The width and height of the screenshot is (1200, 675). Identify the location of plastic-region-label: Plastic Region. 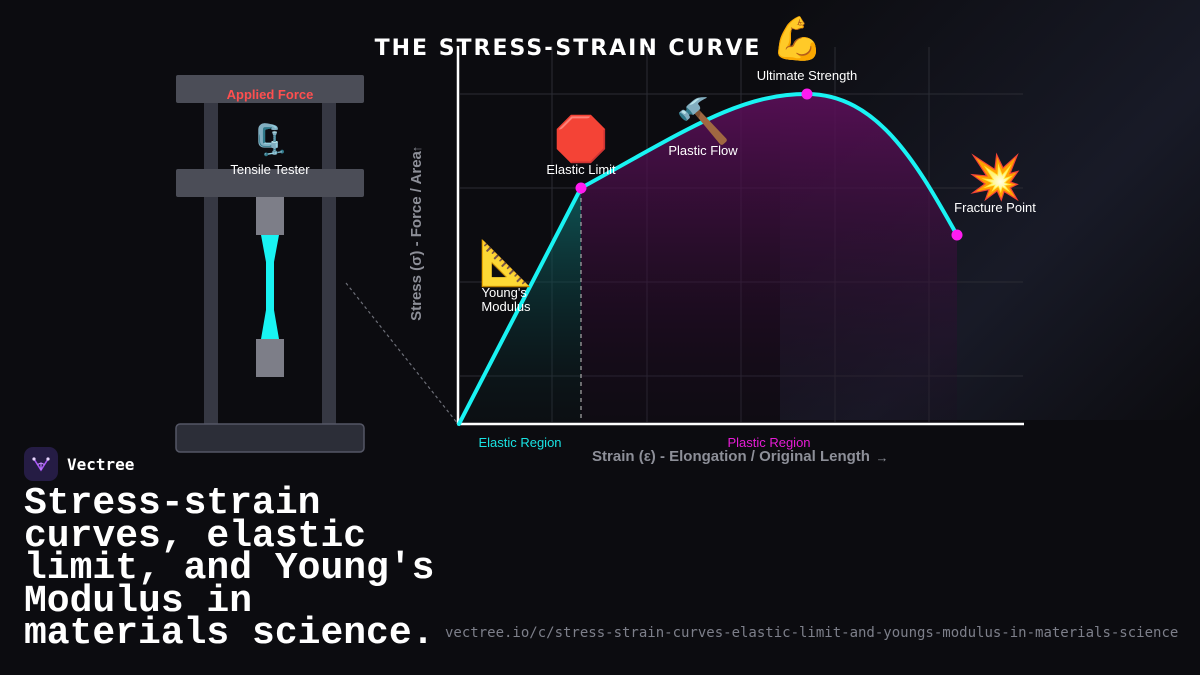
(768, 442).